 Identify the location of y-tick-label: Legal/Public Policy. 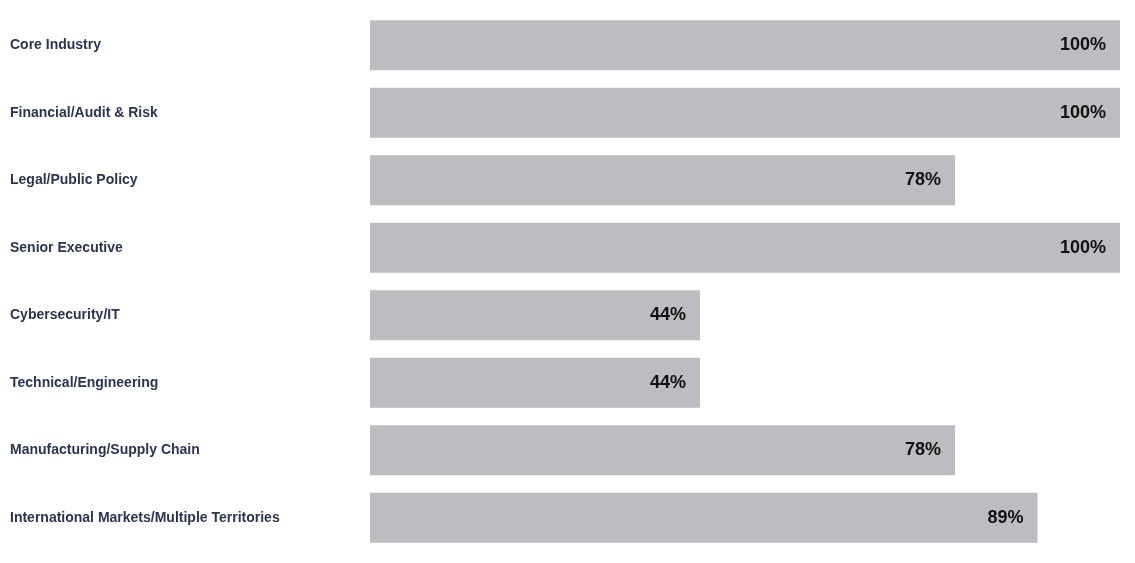
(74, 179).